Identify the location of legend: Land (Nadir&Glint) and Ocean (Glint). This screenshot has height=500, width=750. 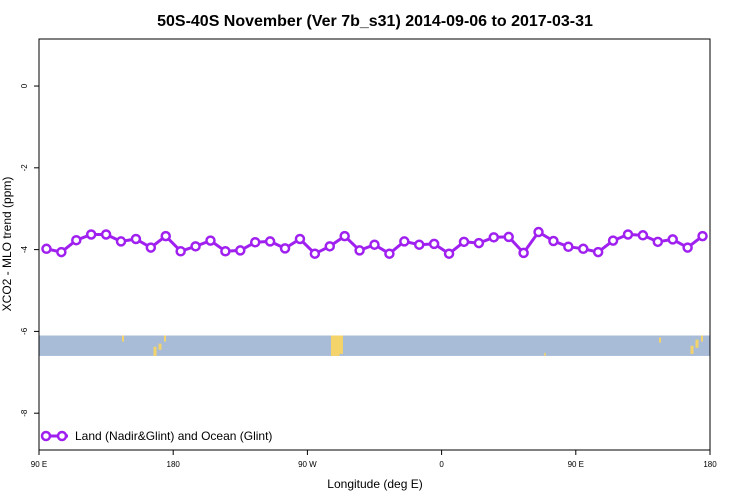
(156, 436).